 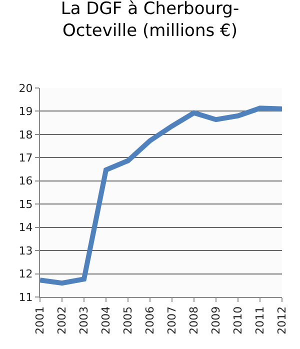 I want to click on x-tick-label: 2010, so click(x=238, y=320).